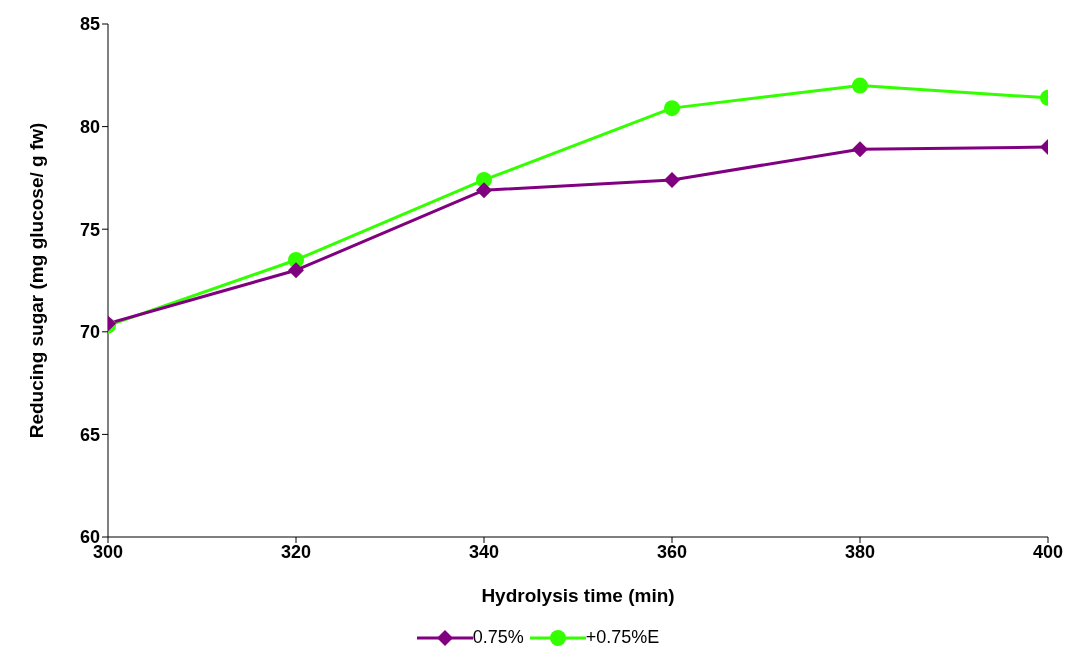 Image resolution: width=1069 pixels, height=669 pixels. I want to click on x-tick-label: 340, so click(484, 551).